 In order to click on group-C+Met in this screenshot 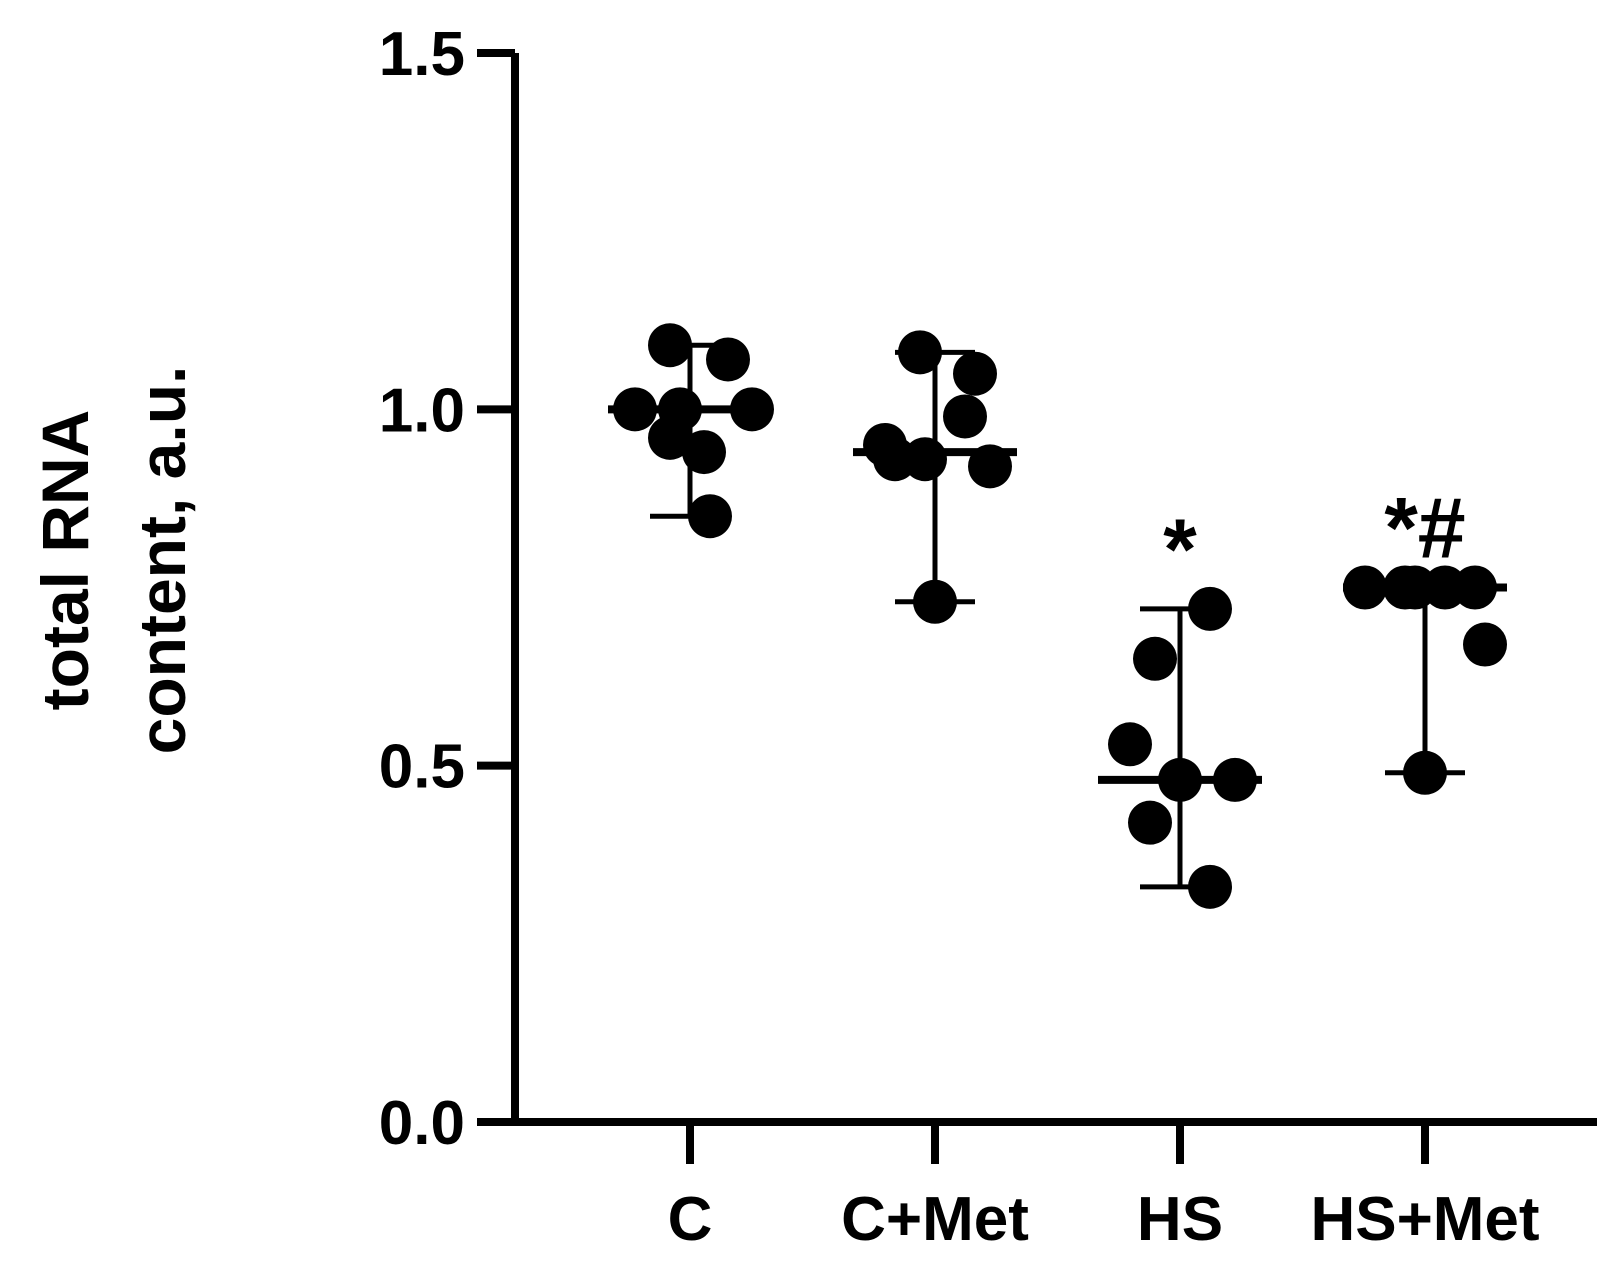, I will do `click(935, 477)`.